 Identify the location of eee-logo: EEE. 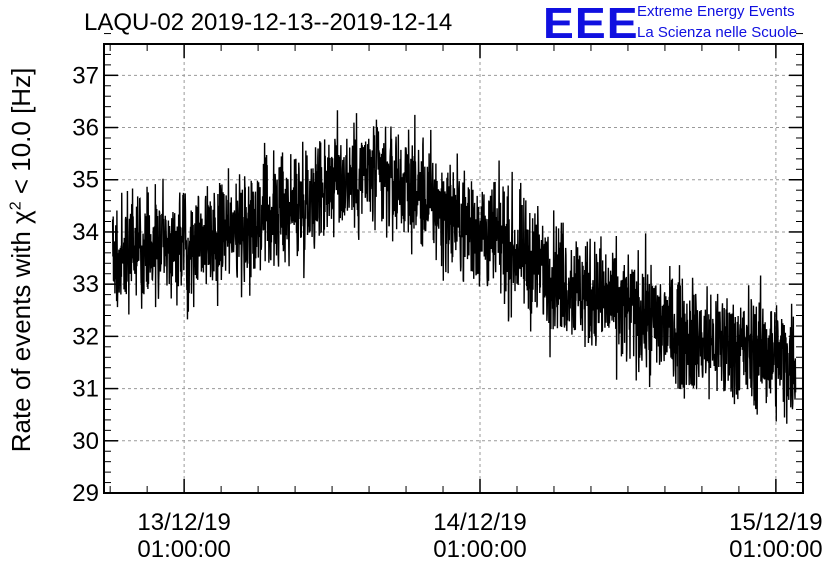
(591, 24).